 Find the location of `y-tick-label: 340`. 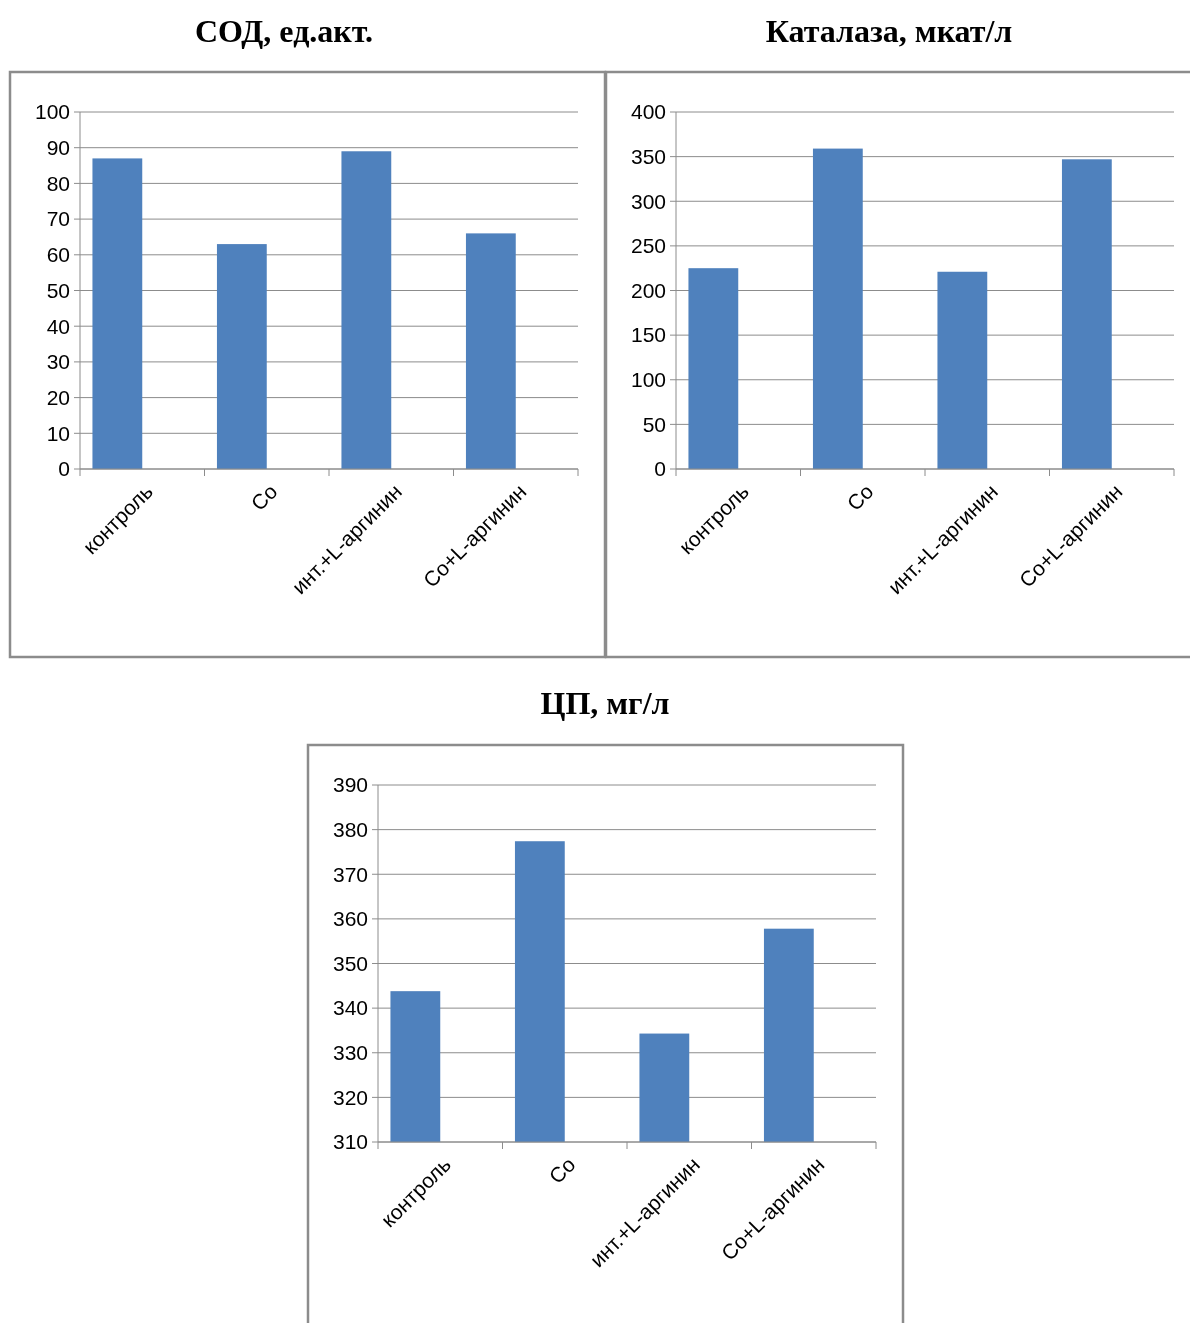

y-tick-label: 340 is located at coordinates (350, 1008).